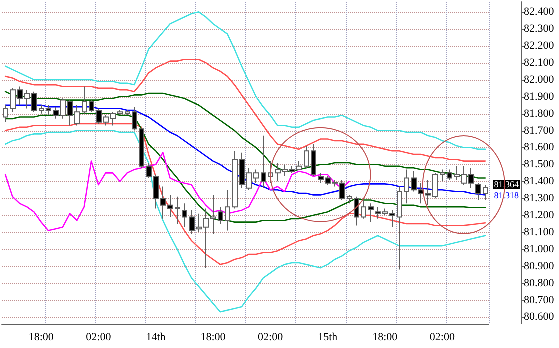  What do you see at coordinates (539, 96) in the screenshot?
I see `y-tick-label: 81.900` at bounding box center [539, 96].